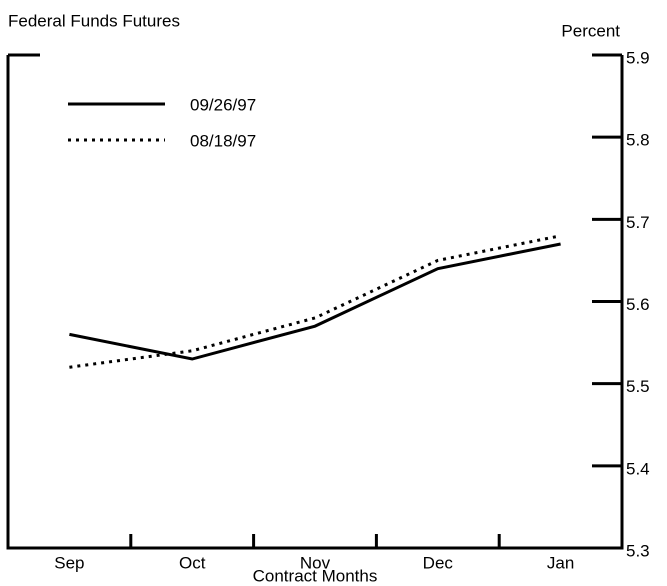 Image resolution: width=667 pixels, height=586 pixels. Describe the element at coordinates (638, 304) in the screenshot. I see `y-tick-label: 5.6` at that location.